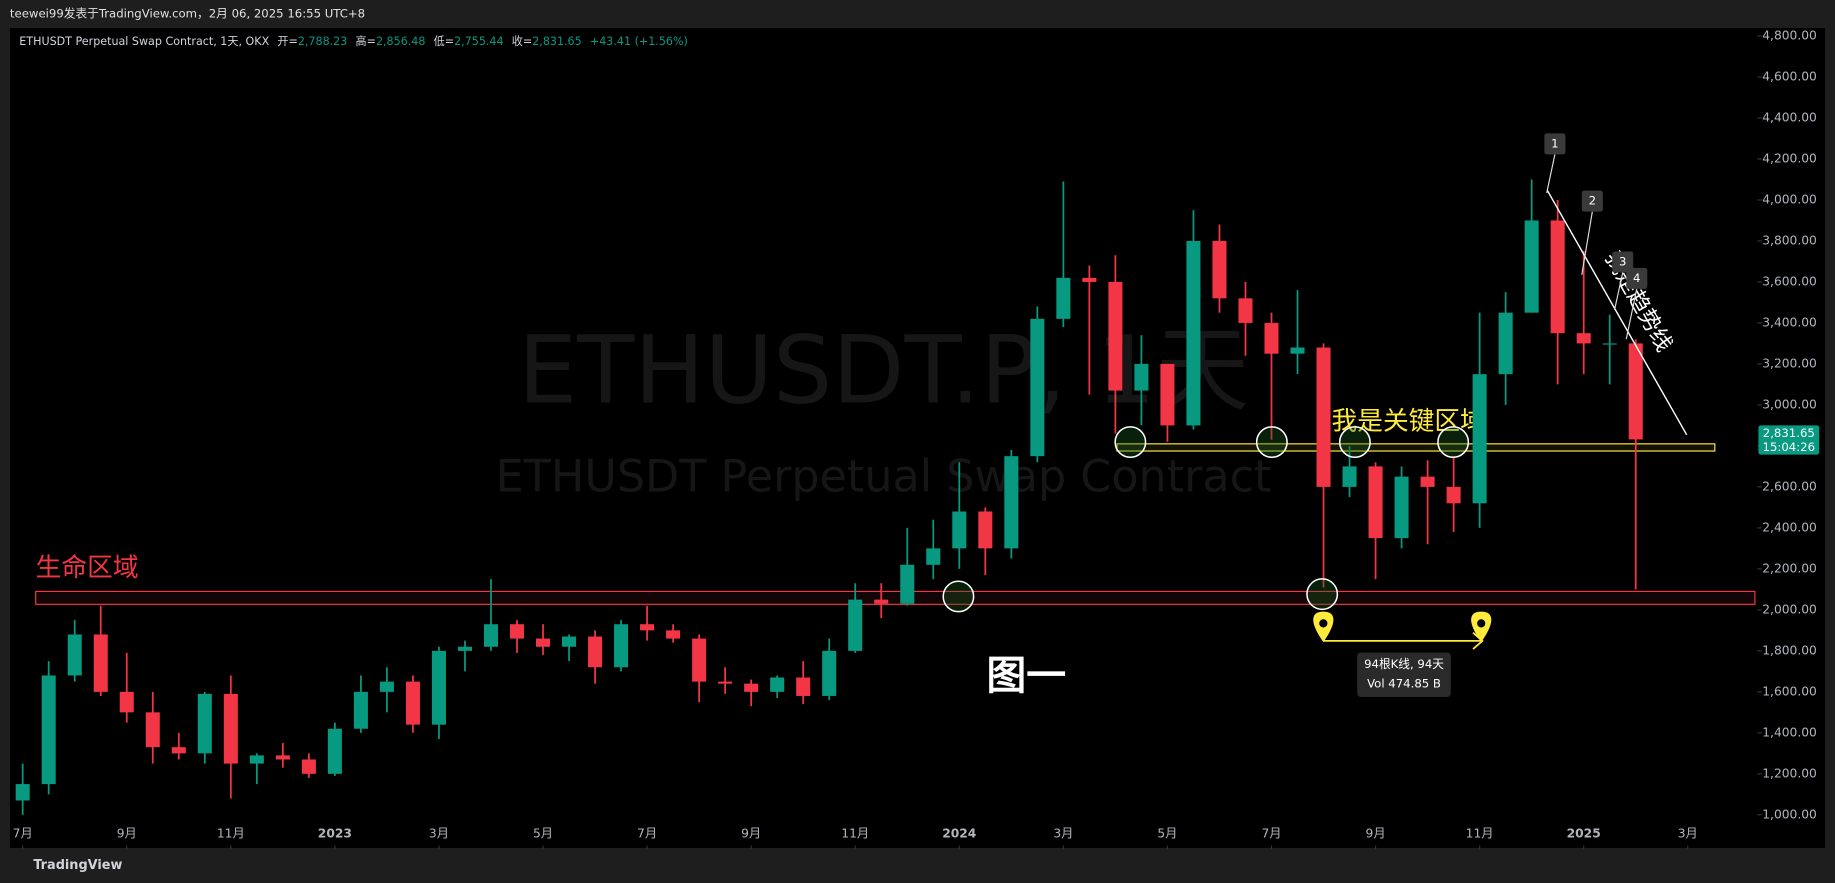  What do you see at coordinates (1789, 363) in the screenshot?
I see `y-tick-label: 3,200.00` at bounding box center [1789, 363].